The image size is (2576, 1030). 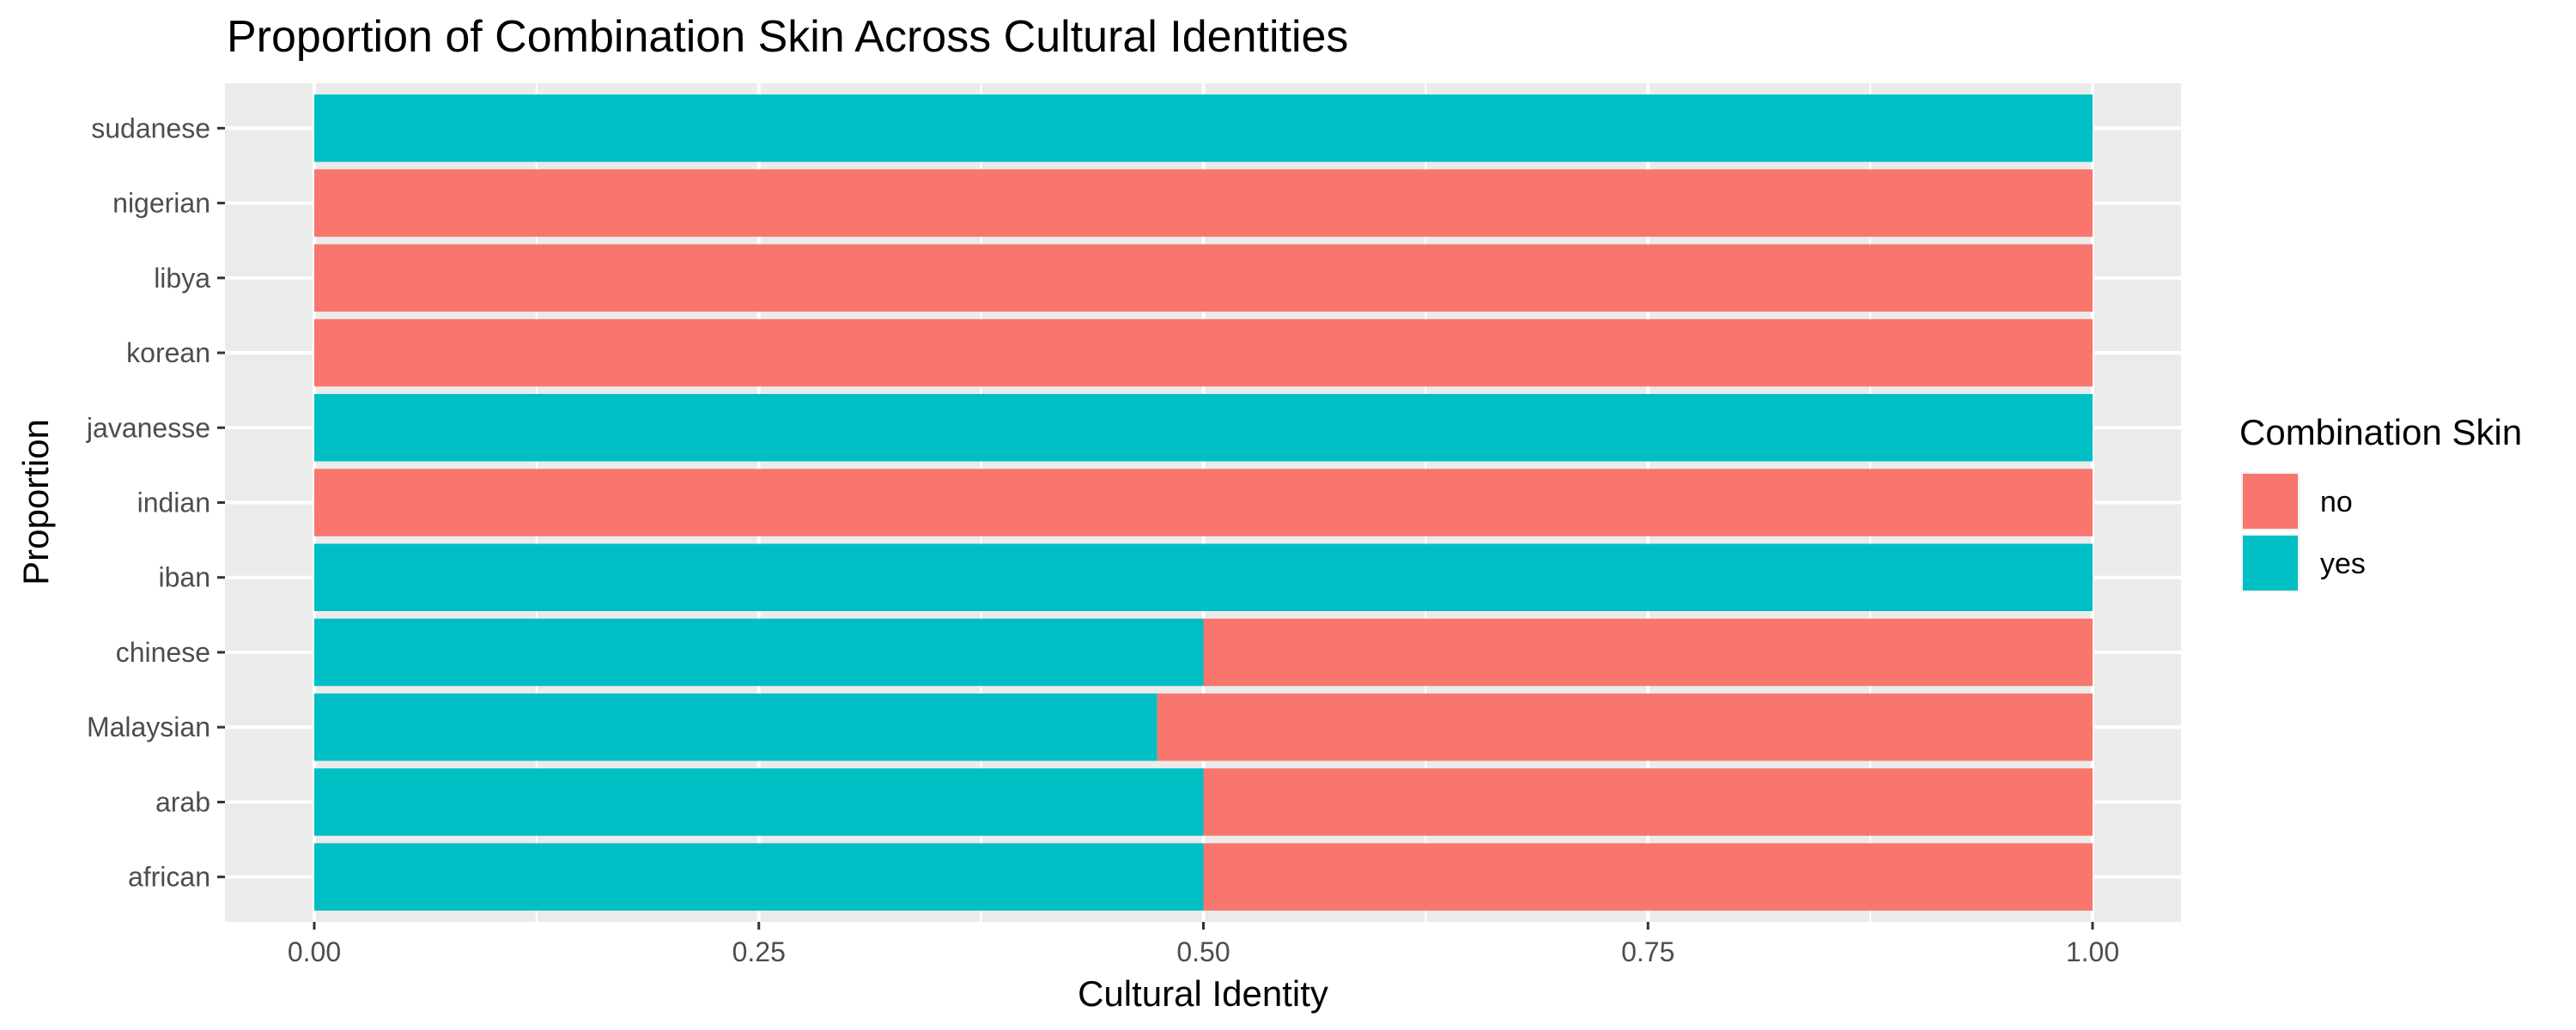 What do you see at coordinates (148, 427) in the screenshot?
I see `y-tick-label: javanesse` at bounding box center [148, 427].